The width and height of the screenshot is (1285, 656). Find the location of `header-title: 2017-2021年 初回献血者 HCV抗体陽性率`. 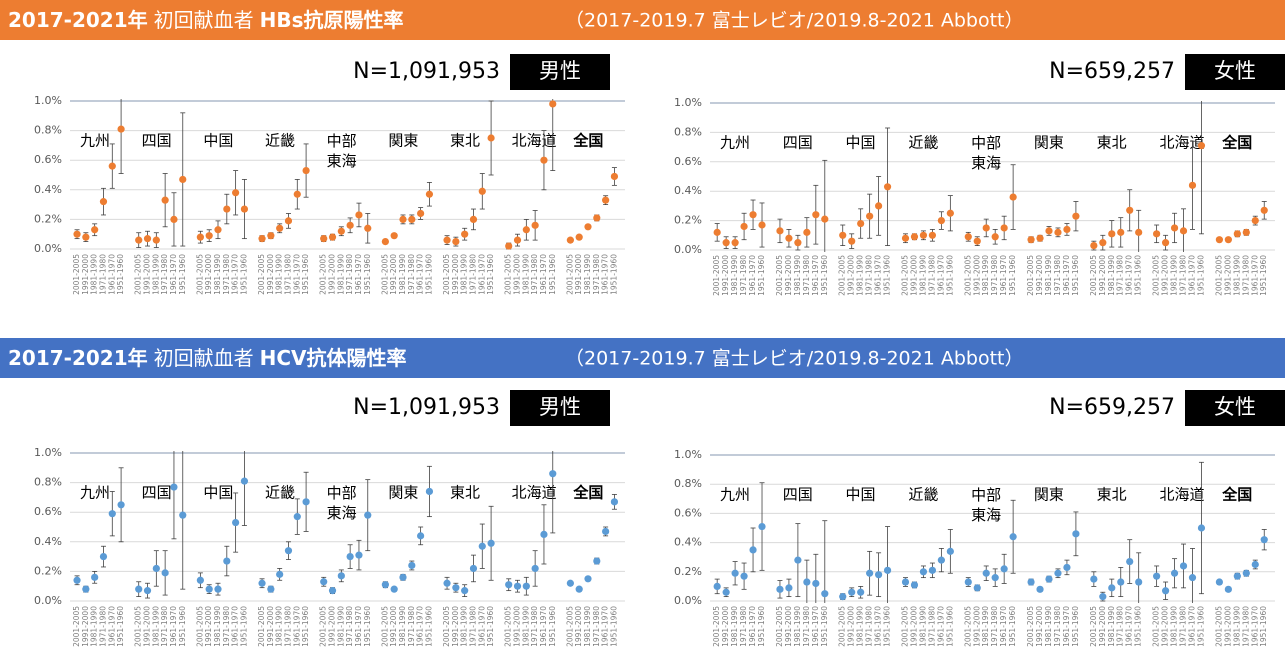

header-title: 2017-2021年 初回献血者 HCV抗体陽性率 is located at coordinates (207, 358).